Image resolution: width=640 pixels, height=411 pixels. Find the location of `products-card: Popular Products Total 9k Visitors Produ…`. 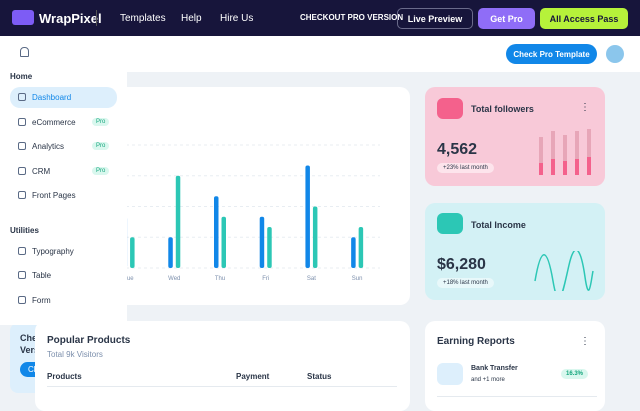

products-card: Popular Products Total 9k Visitors Produ… is located at coordinates (222, 366).